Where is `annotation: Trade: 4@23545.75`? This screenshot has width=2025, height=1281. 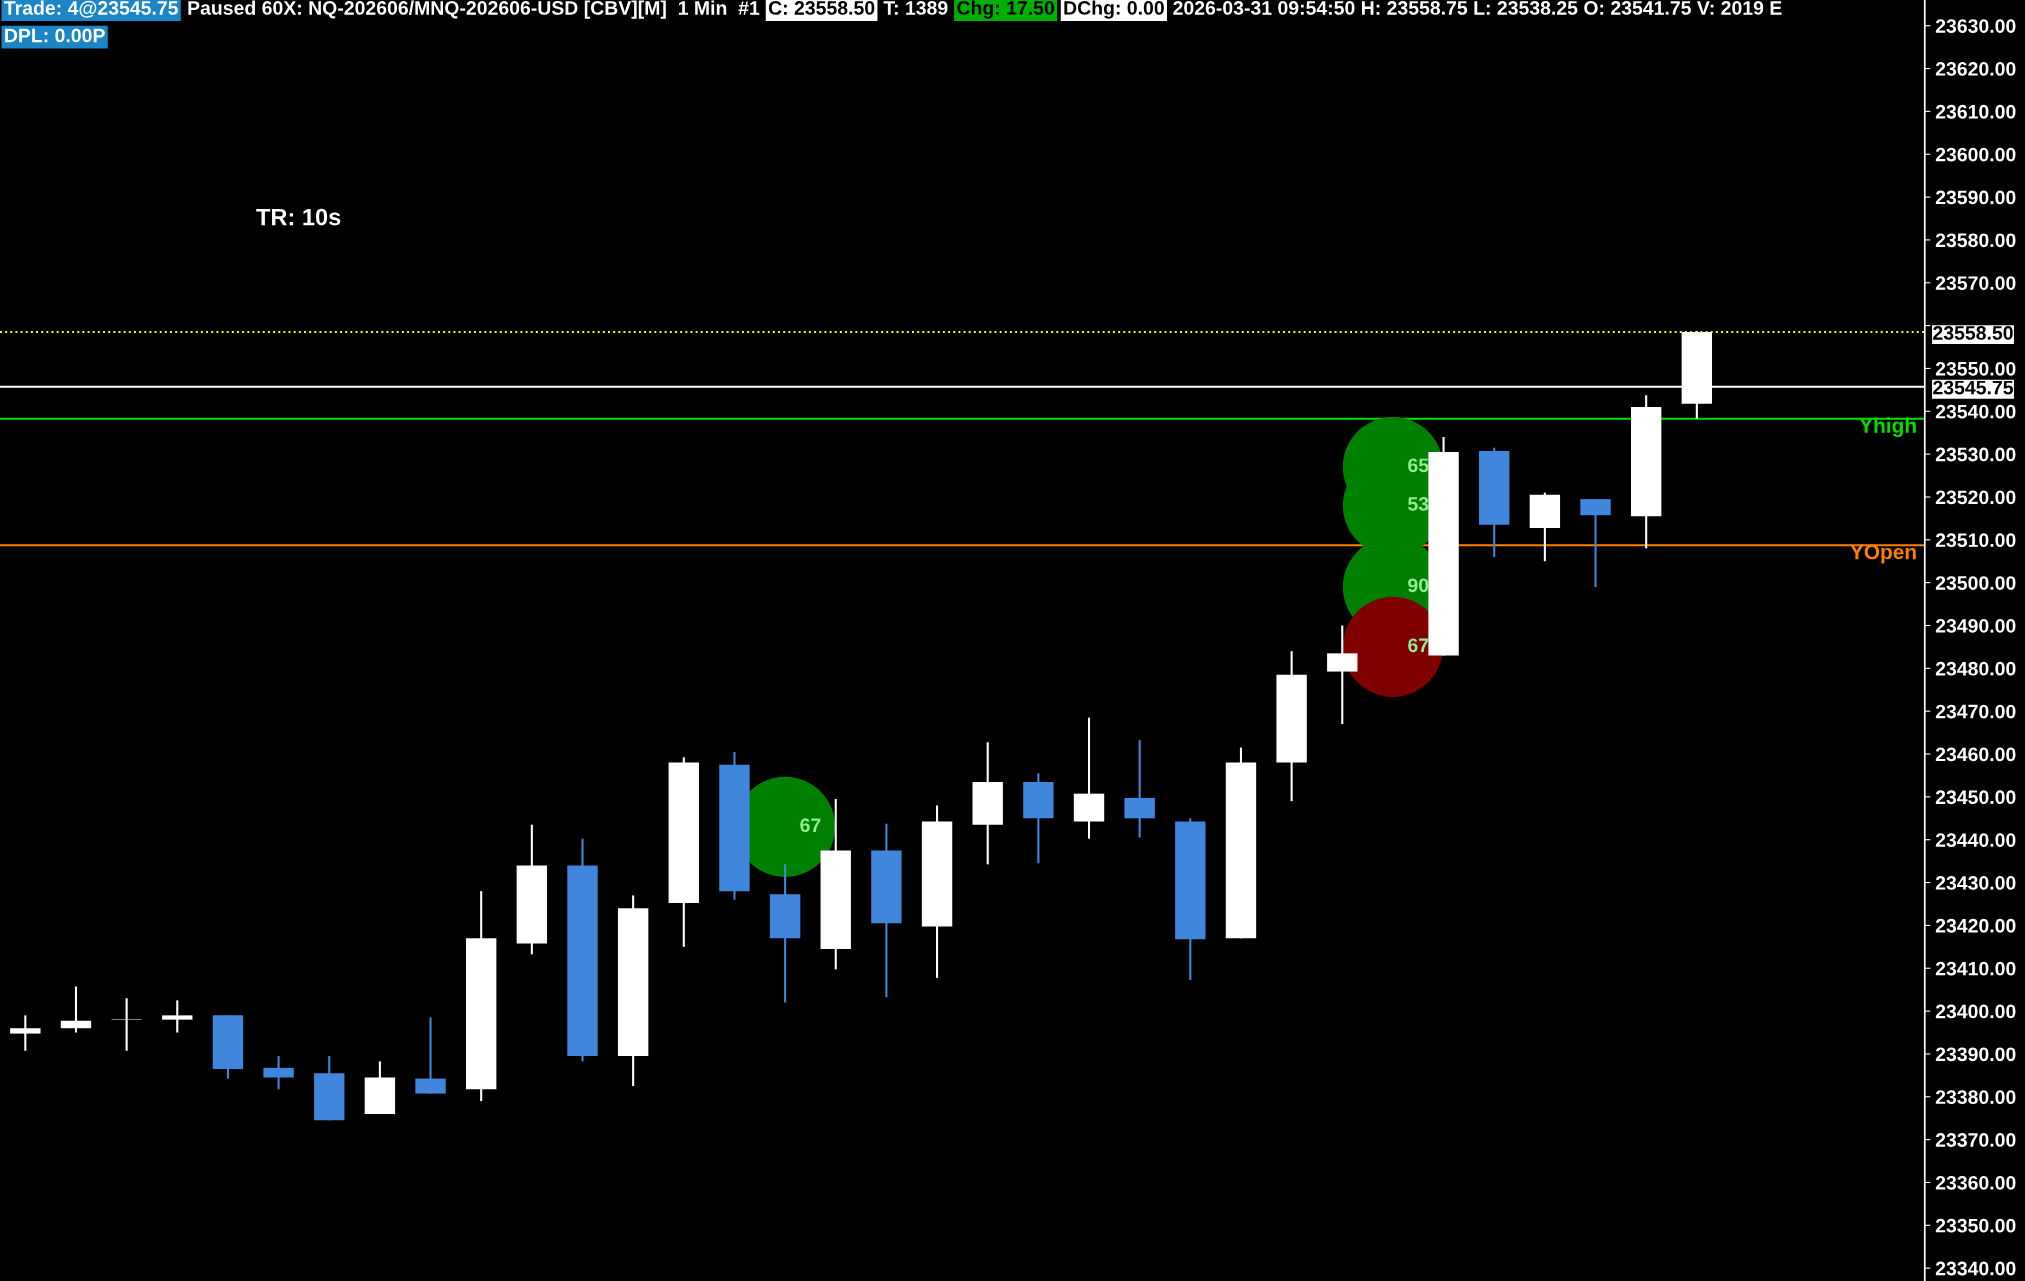
annotation: Trade: 4@23545.75 is located at coordinates (91, 9).